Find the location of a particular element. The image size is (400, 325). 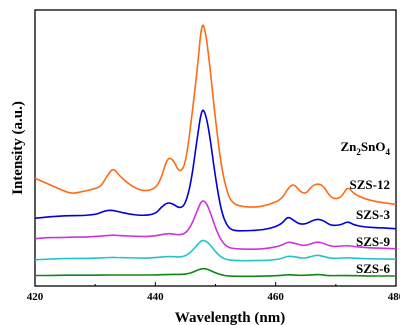

y-axis-title: Intensity (a.u.) is located at coordinates (18, 148).